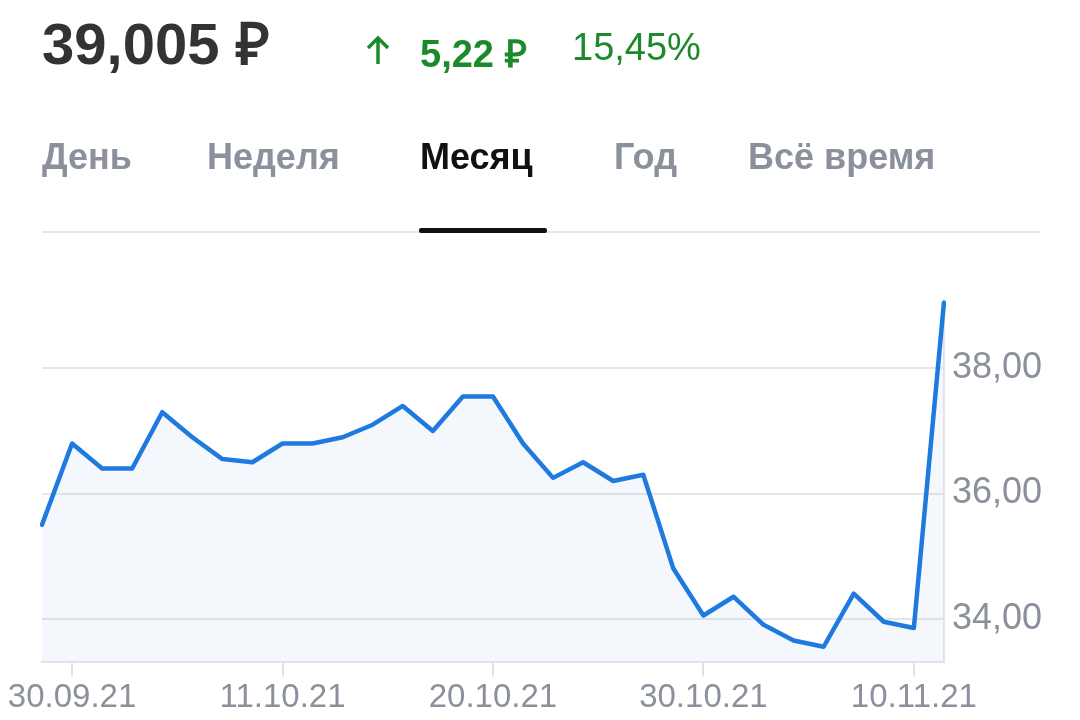  Describe the element at coordinates (493, 696) in the screenshot. I see `x-tick-label: 20.10.21` at that location.